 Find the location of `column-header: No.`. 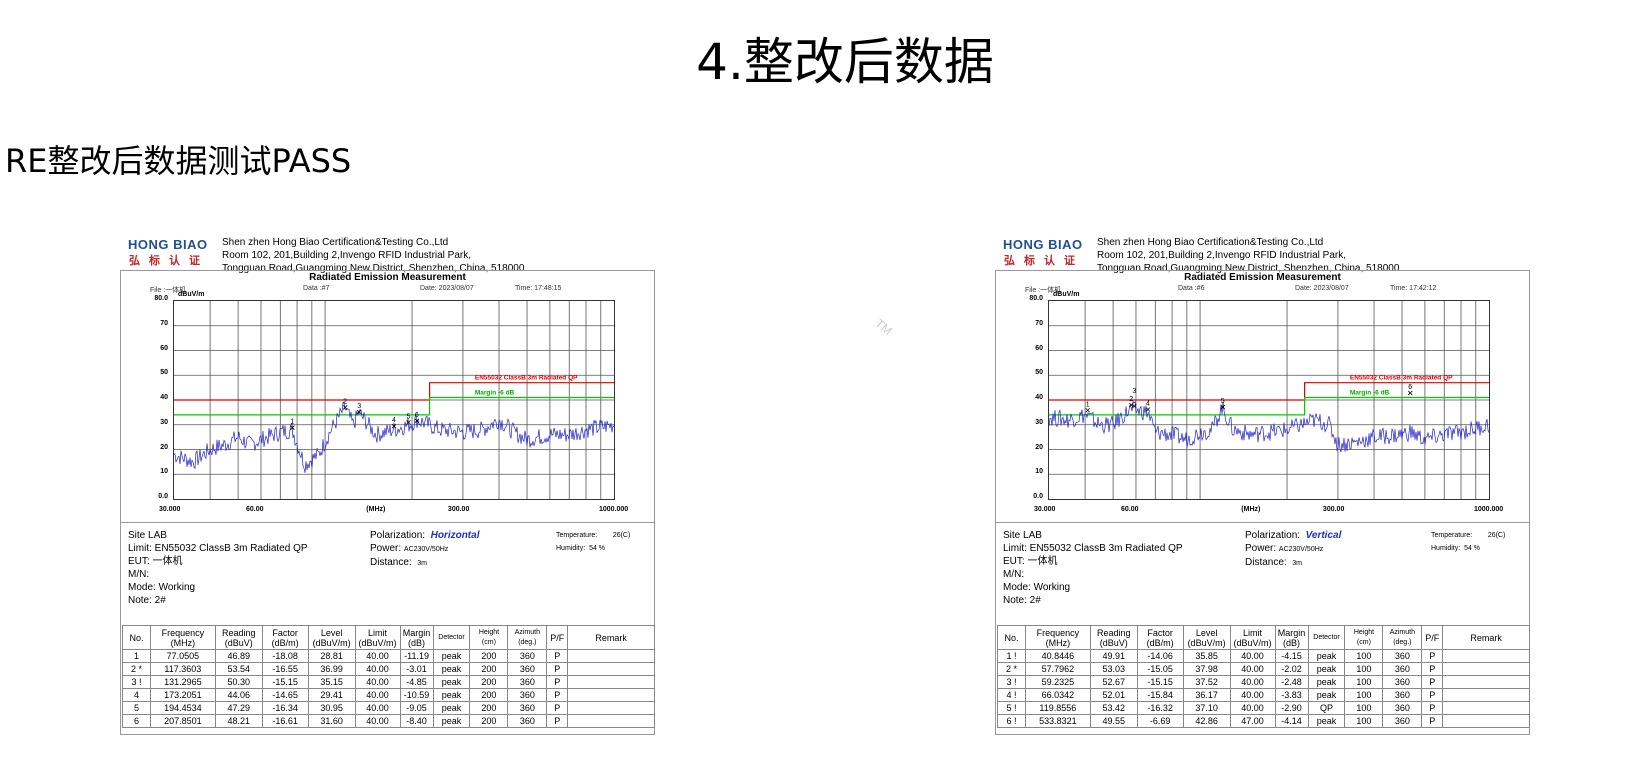

column-header: No. is located at coordinates (136, 637).